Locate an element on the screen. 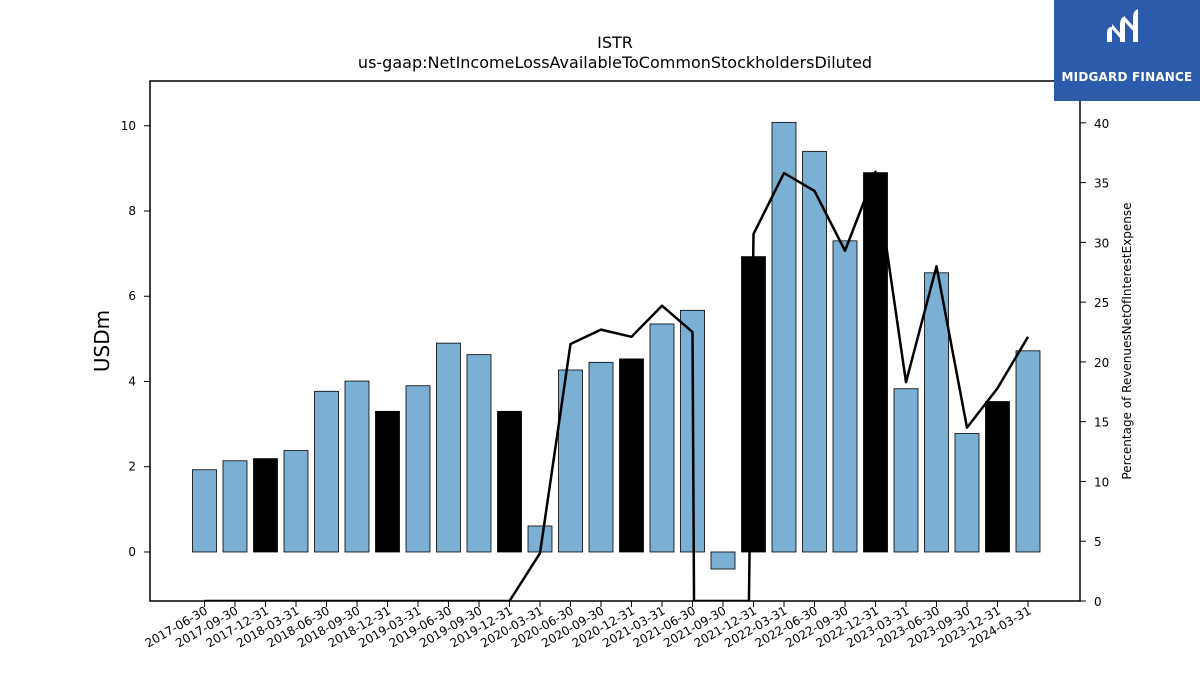  y-tick-label: 8 is located at coordinates (132, 211).